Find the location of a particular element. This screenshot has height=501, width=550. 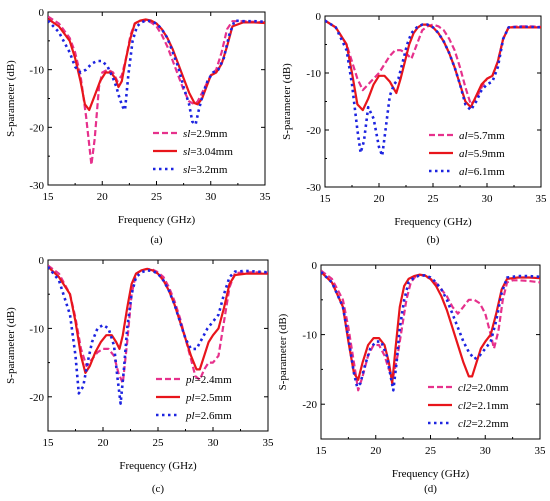

legend-label: sl=2.9mm is located at coordinates (205, 134).